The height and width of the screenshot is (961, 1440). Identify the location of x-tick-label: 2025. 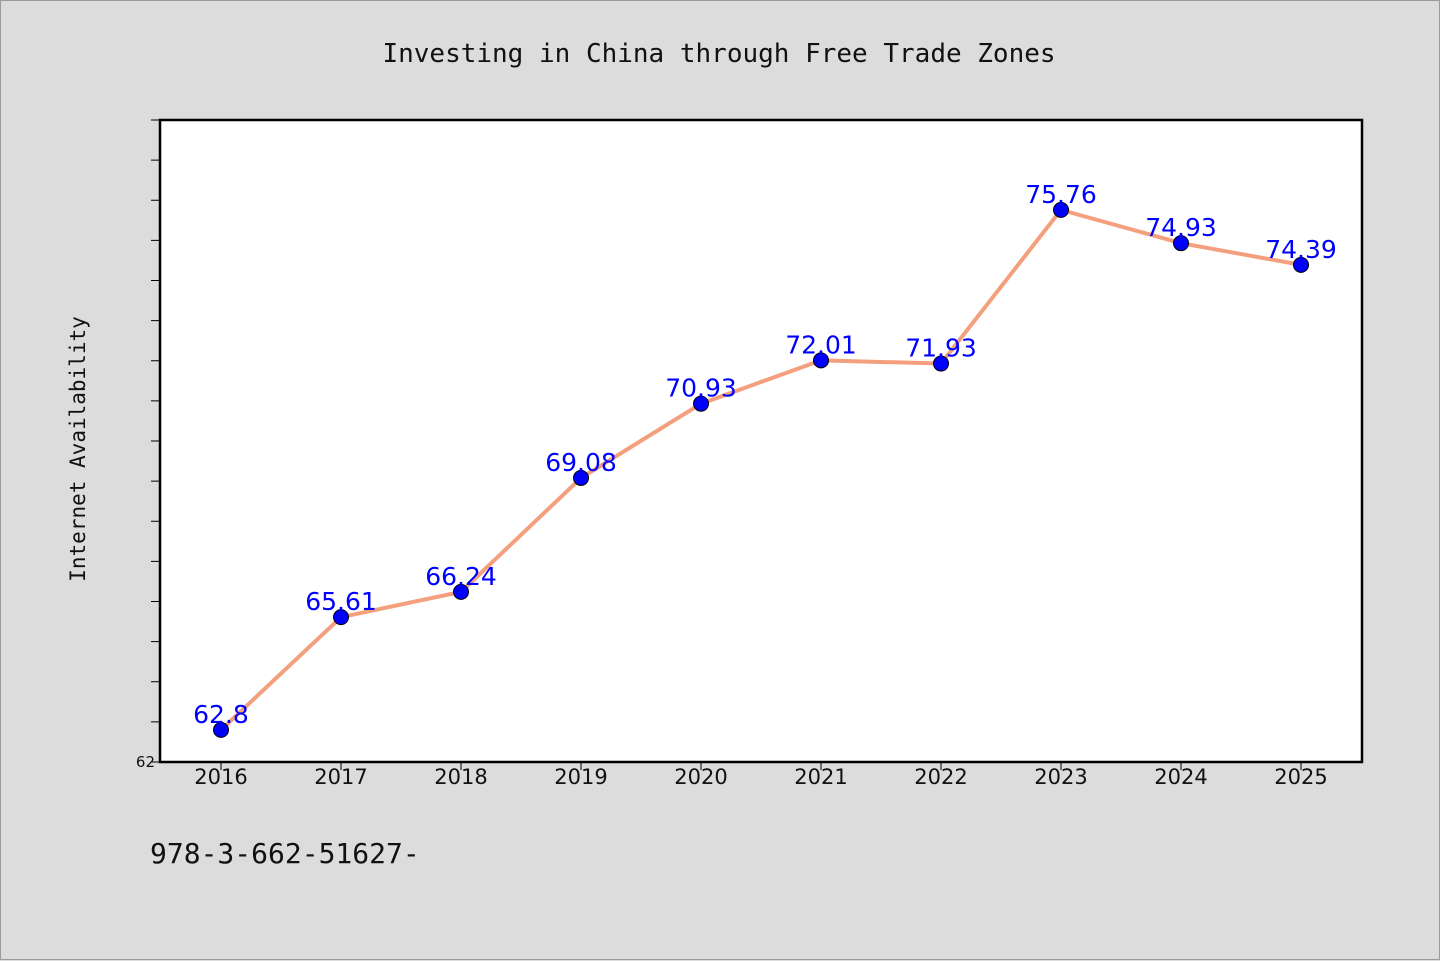
(1300, 777).